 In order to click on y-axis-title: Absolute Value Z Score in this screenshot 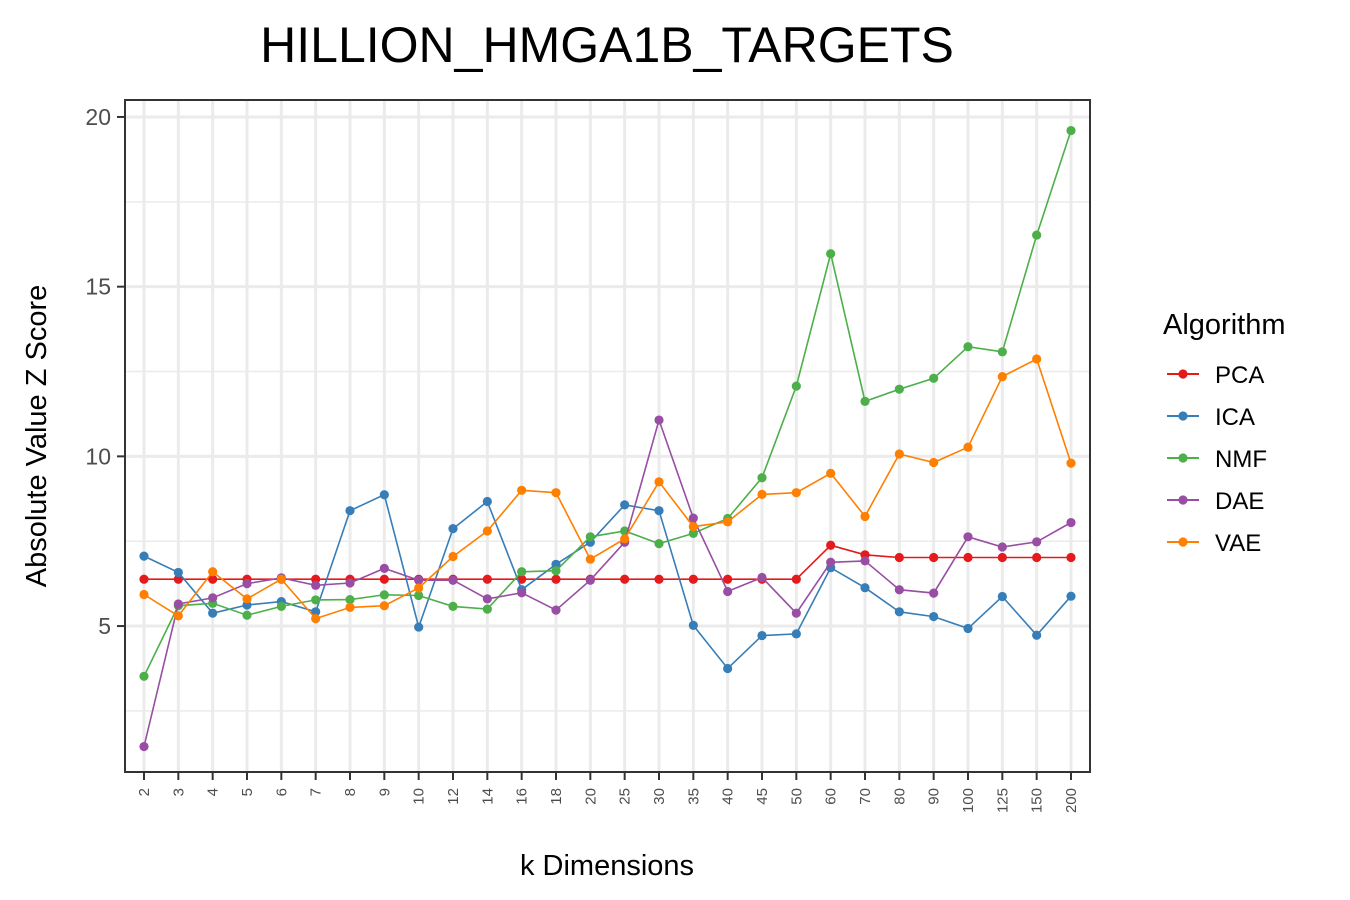, I will do `click(37, 436)`.